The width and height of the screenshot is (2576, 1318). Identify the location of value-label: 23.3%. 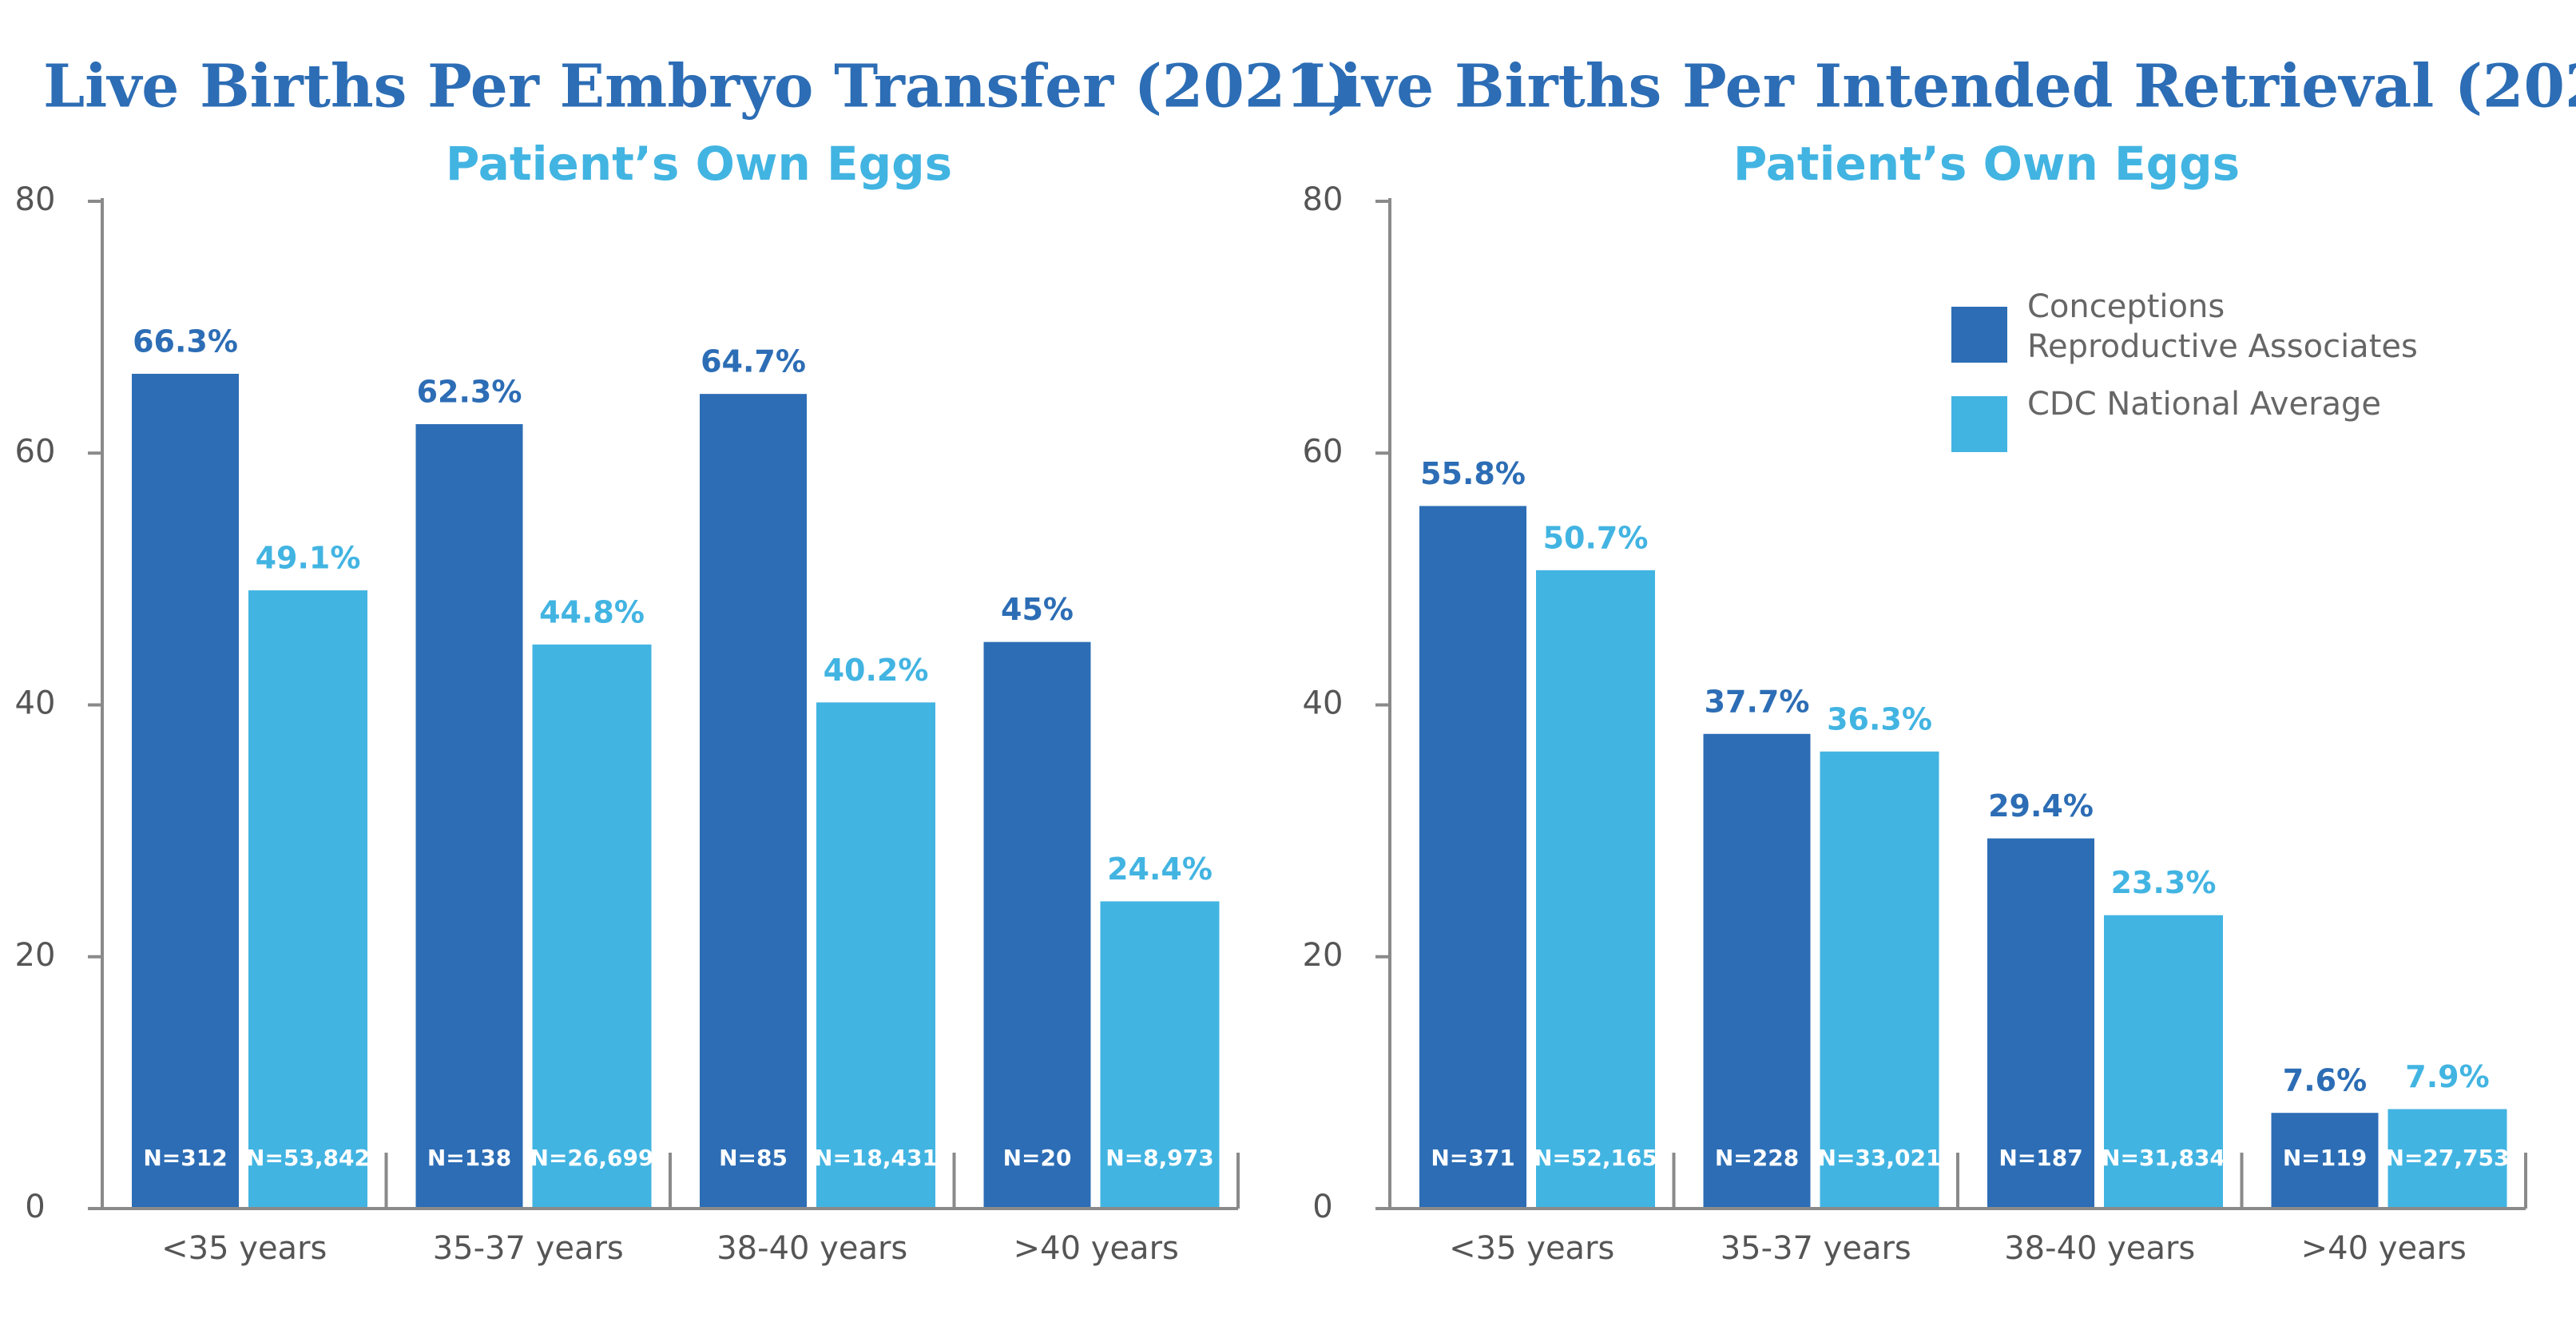
(2164, 882).